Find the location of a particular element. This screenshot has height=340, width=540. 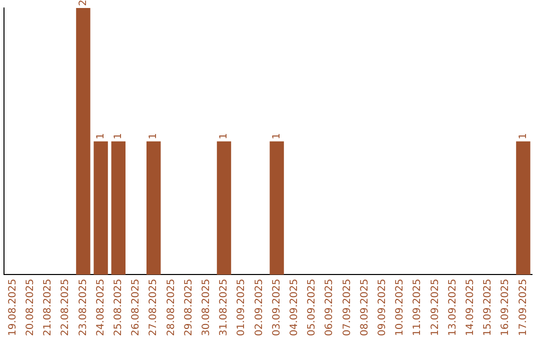

x-tick-label: 30.08.2025 is located at coordinates (206, 307).